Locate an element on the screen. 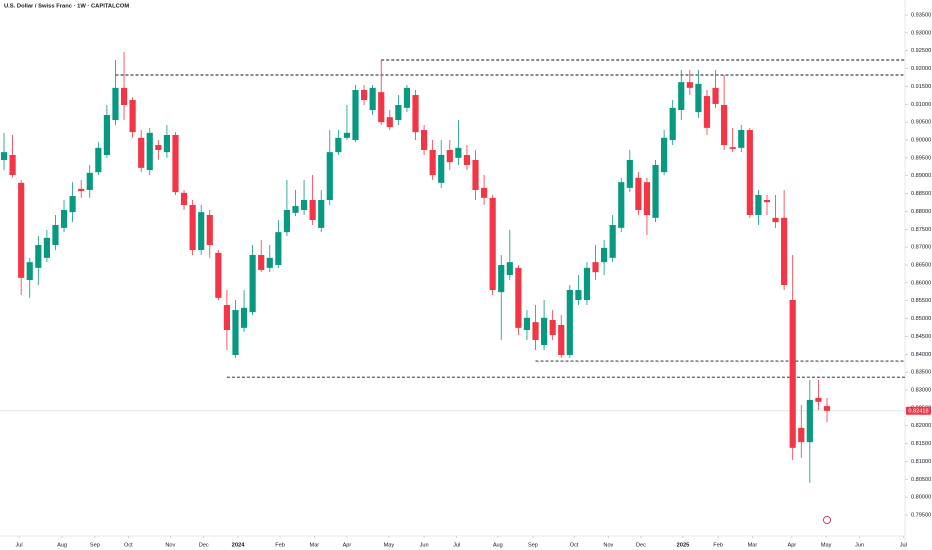  y-tick-label: 0.88500 is located at coordinates (921, 194).